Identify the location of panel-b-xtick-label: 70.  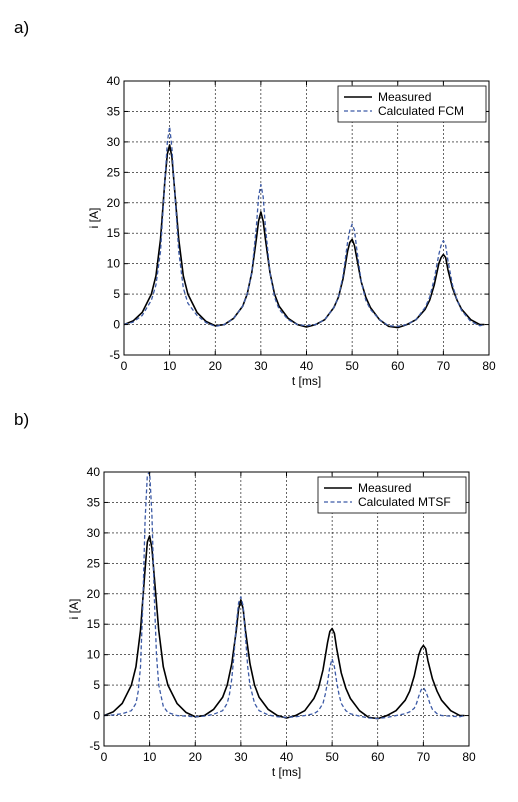
(424, 757).